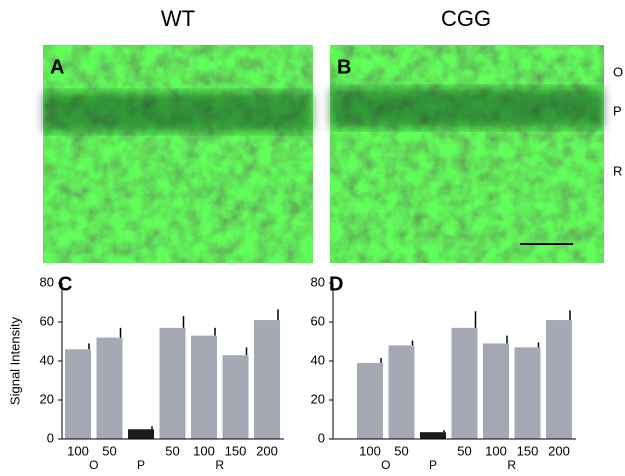 The width and height of the screenshot is (625, 476). I want to click on header: WT, so click(178, 18).